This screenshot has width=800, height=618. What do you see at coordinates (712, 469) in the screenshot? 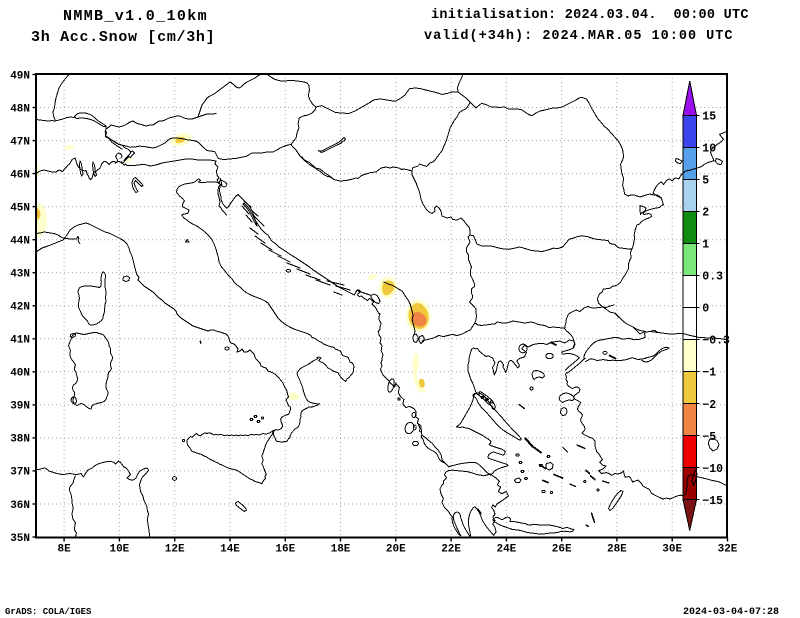
I see `svg-text: −10` at bounding box center [712, 469].